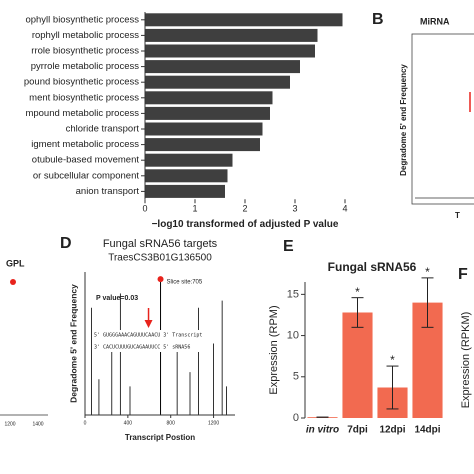 Image resolution: width=474 pixels, height=474 pixels. Describe the element at coordinates (85, 51) in the screenshot. I see `y-tick-label: rrole biosynthetic process` at that location.